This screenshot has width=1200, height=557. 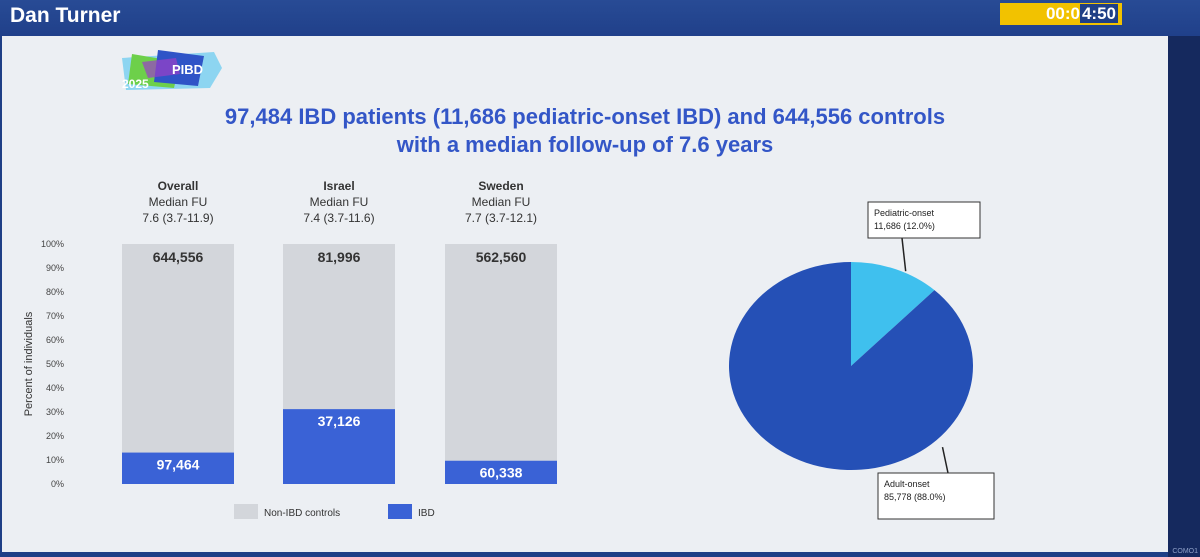 I want to click on pie-slice-pediatric, so click(x=893, y=314).